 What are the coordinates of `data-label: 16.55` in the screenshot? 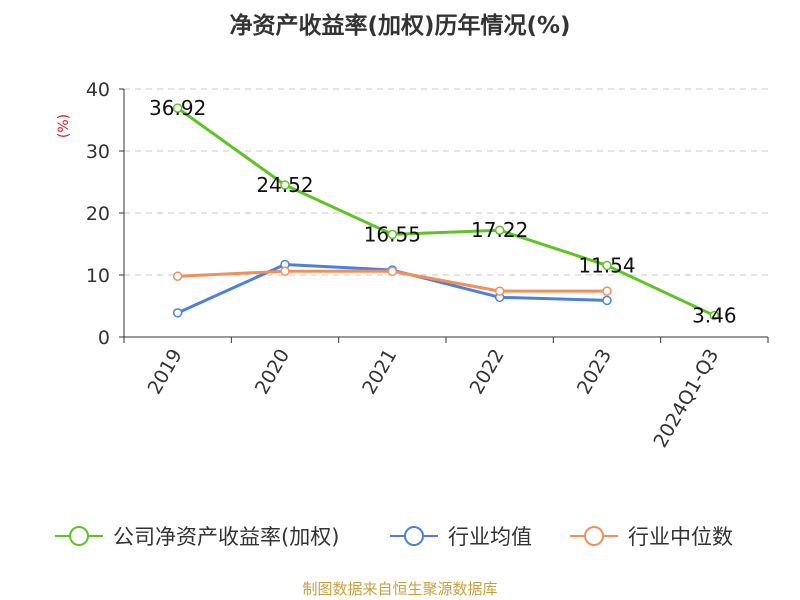 It's located at (392, 234).